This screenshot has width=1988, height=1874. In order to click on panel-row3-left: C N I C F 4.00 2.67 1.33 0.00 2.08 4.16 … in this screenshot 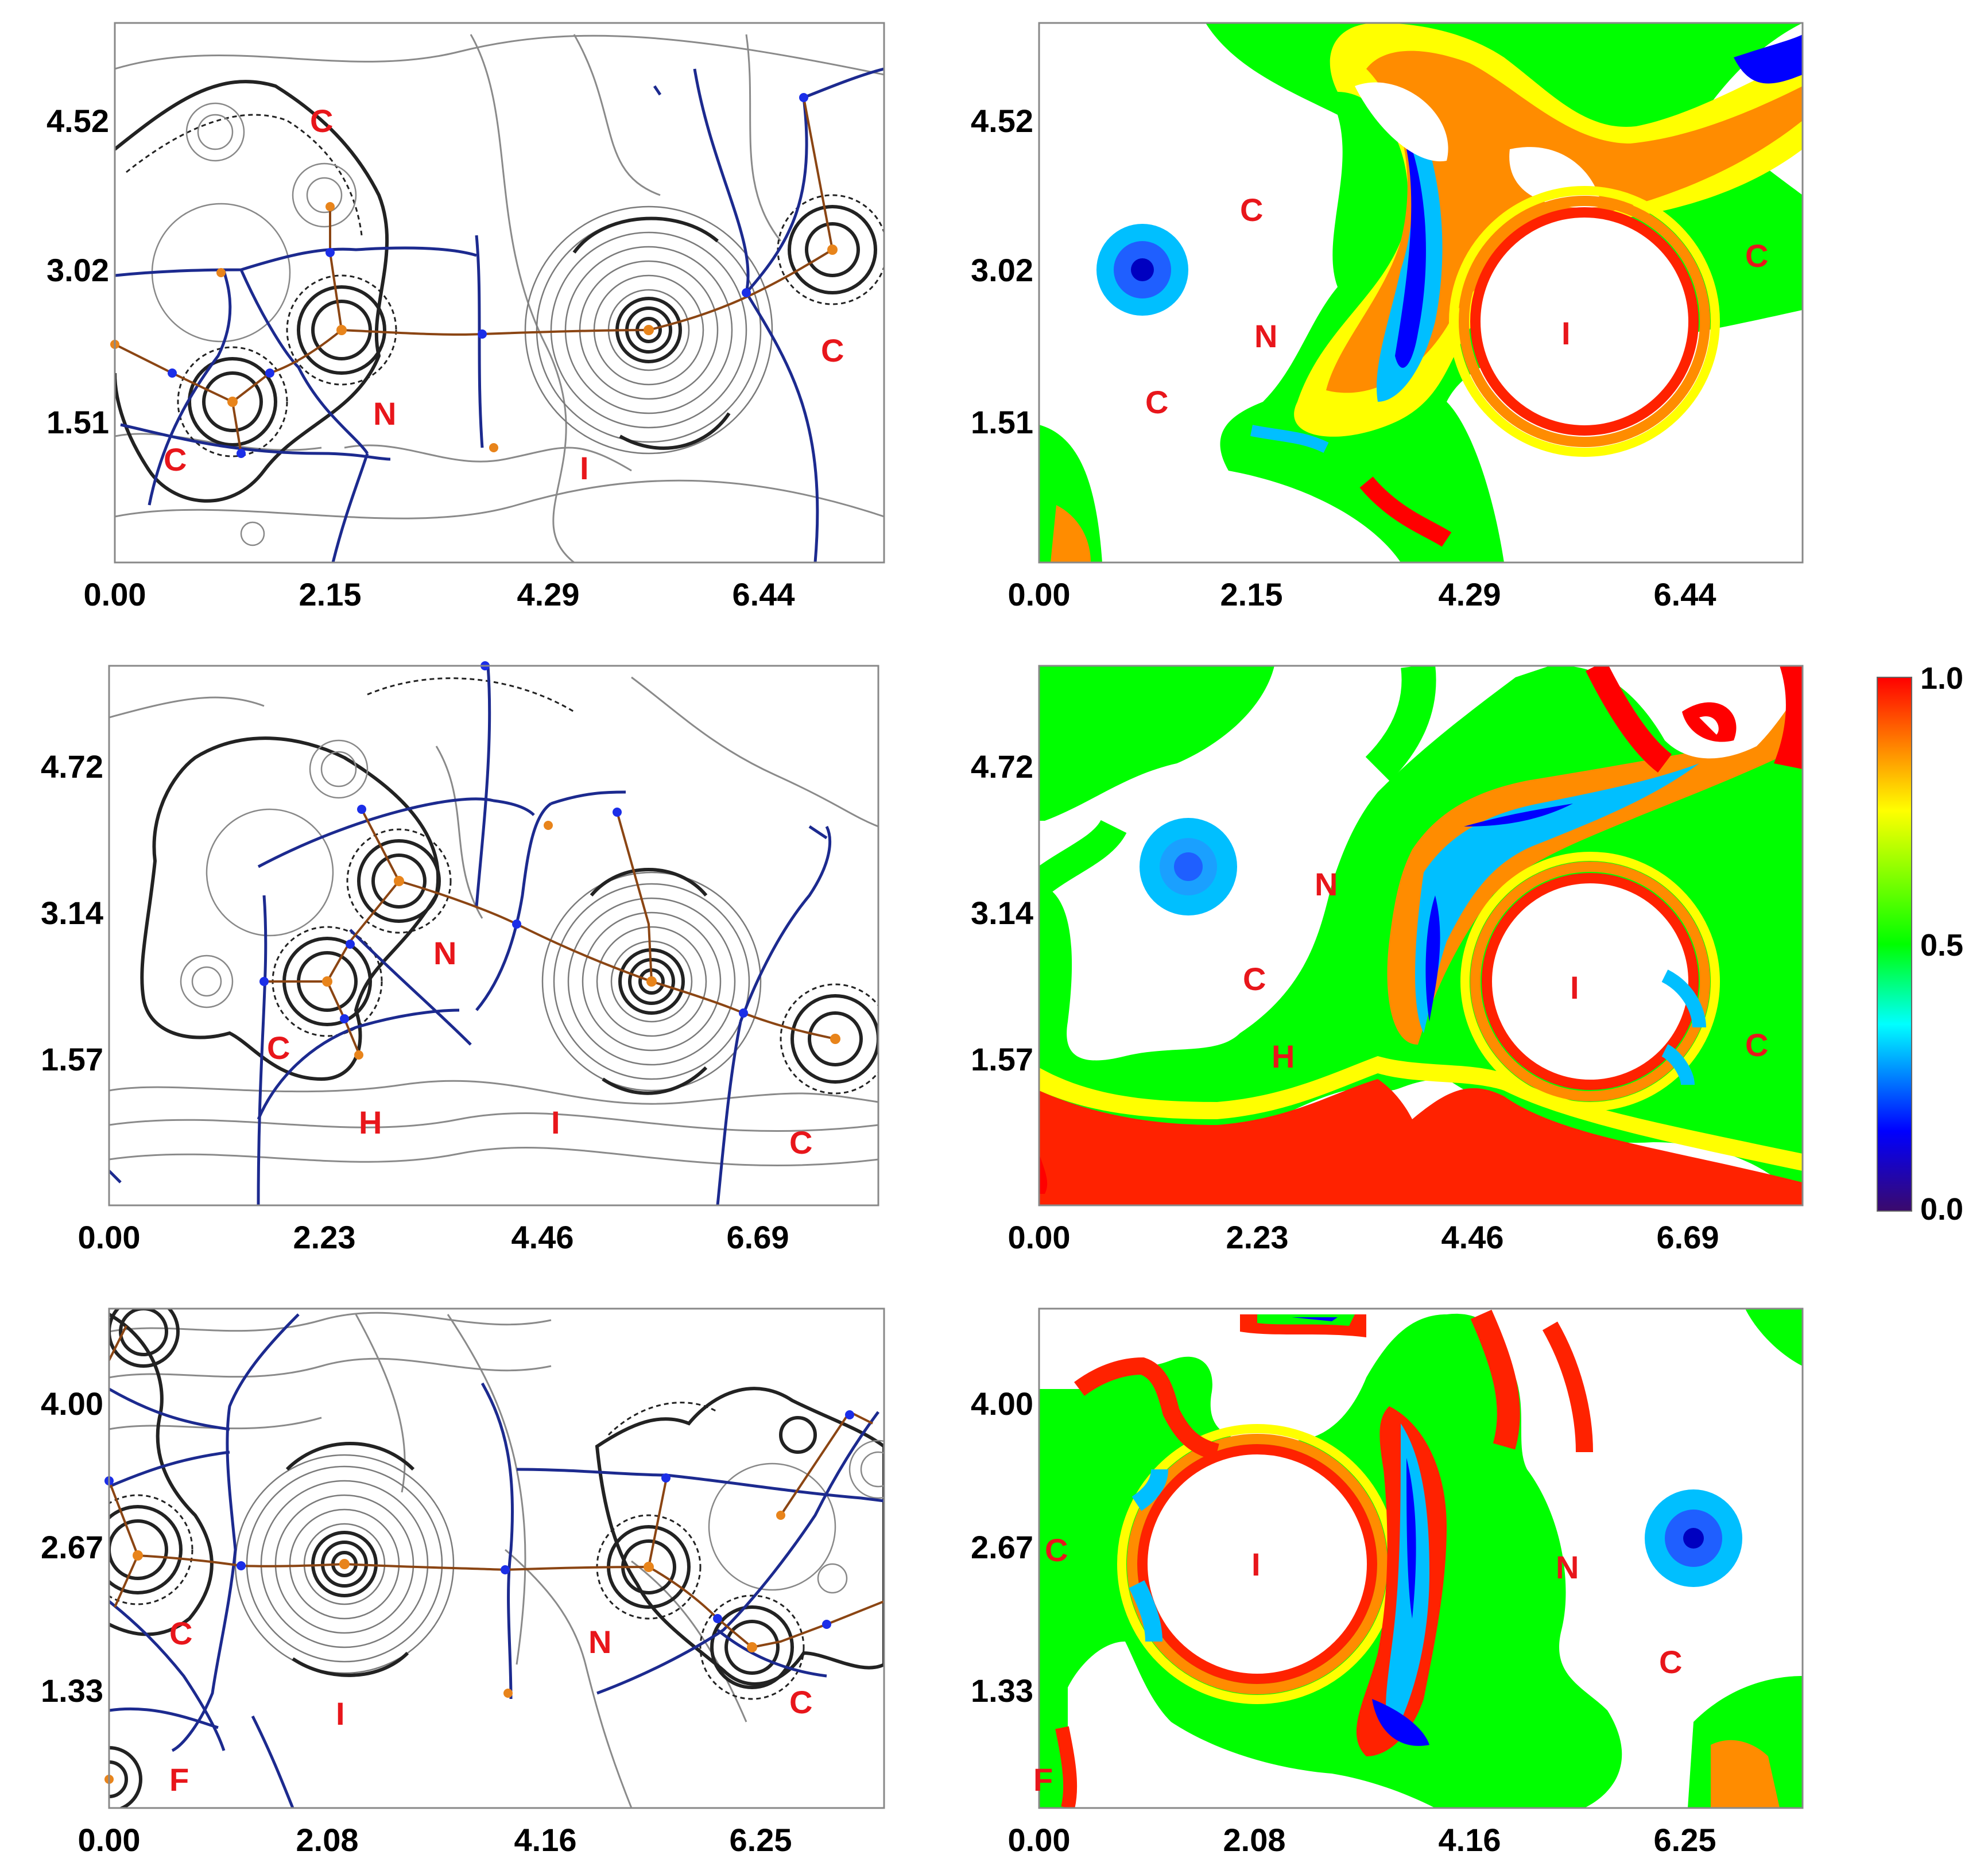, I will do `click(463, 1582)`.